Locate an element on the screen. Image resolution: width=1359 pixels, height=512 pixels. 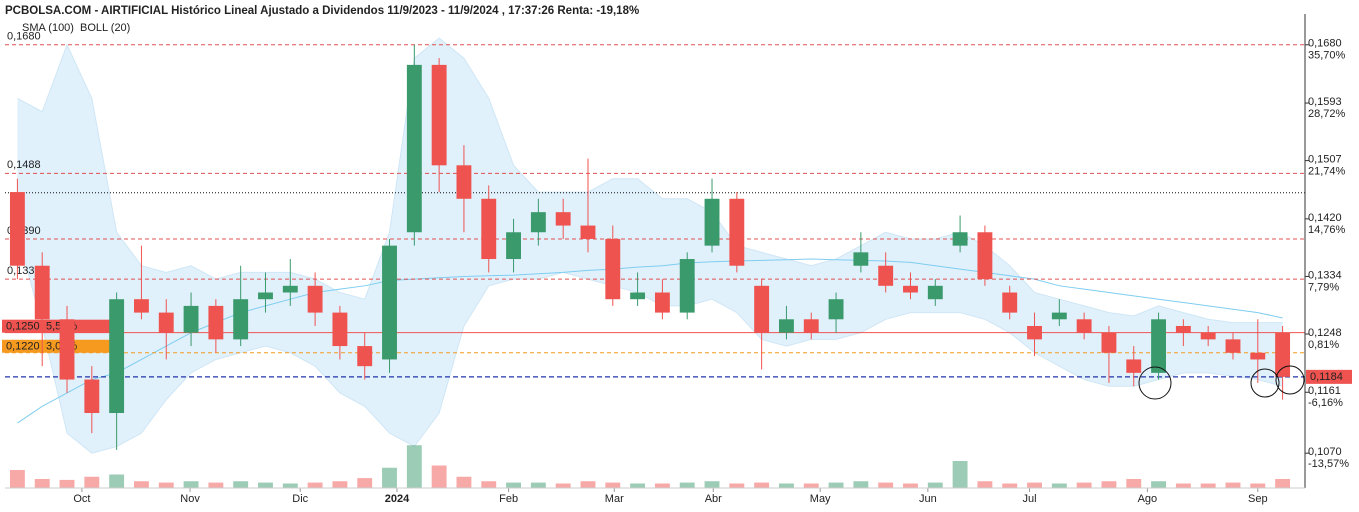
x-tick-label: Nov is located at coordinates (190, 499).